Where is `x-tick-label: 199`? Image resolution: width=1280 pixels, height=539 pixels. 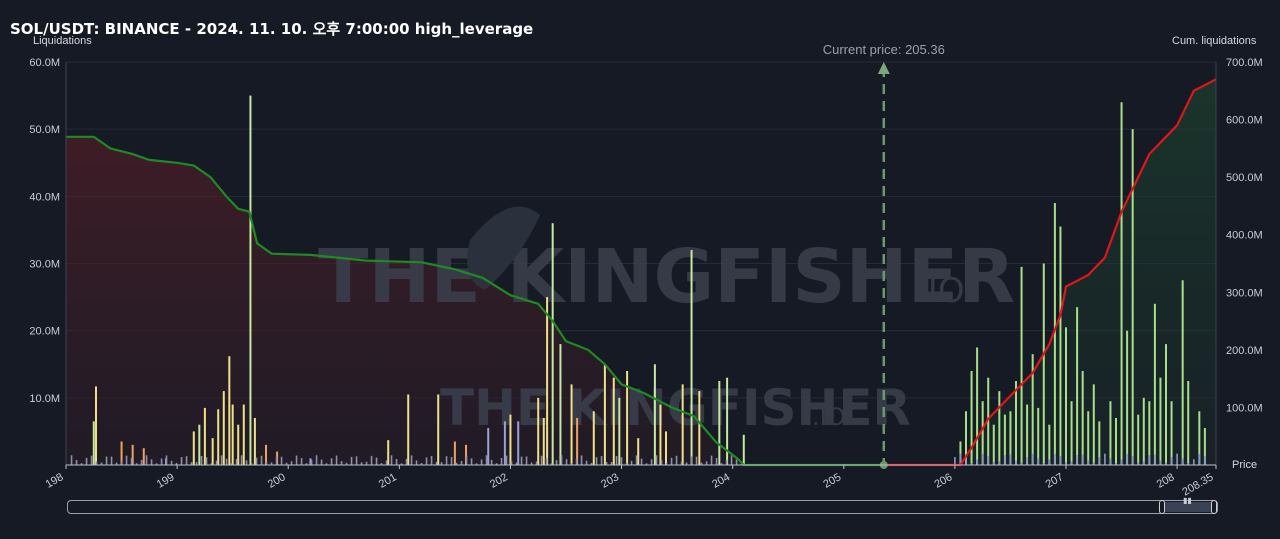 x-tick-label: 199 is located at coordinates (166, 481).